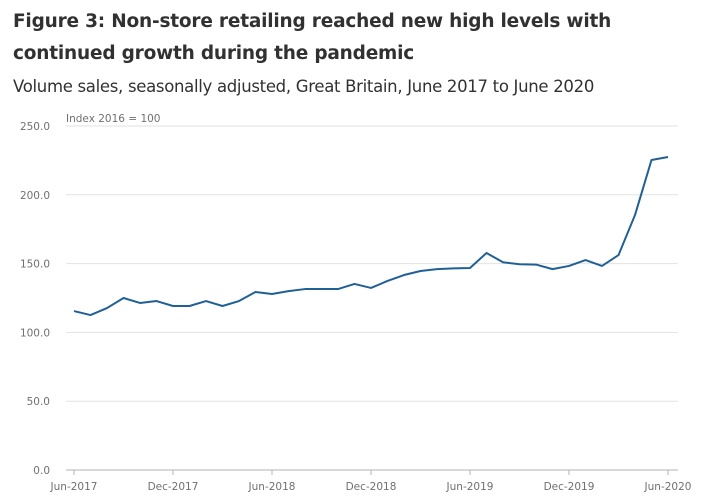 The width and height of the screenshot is (714, 504). I want to click on y-tick-label: 250.0, so click(35, 127).